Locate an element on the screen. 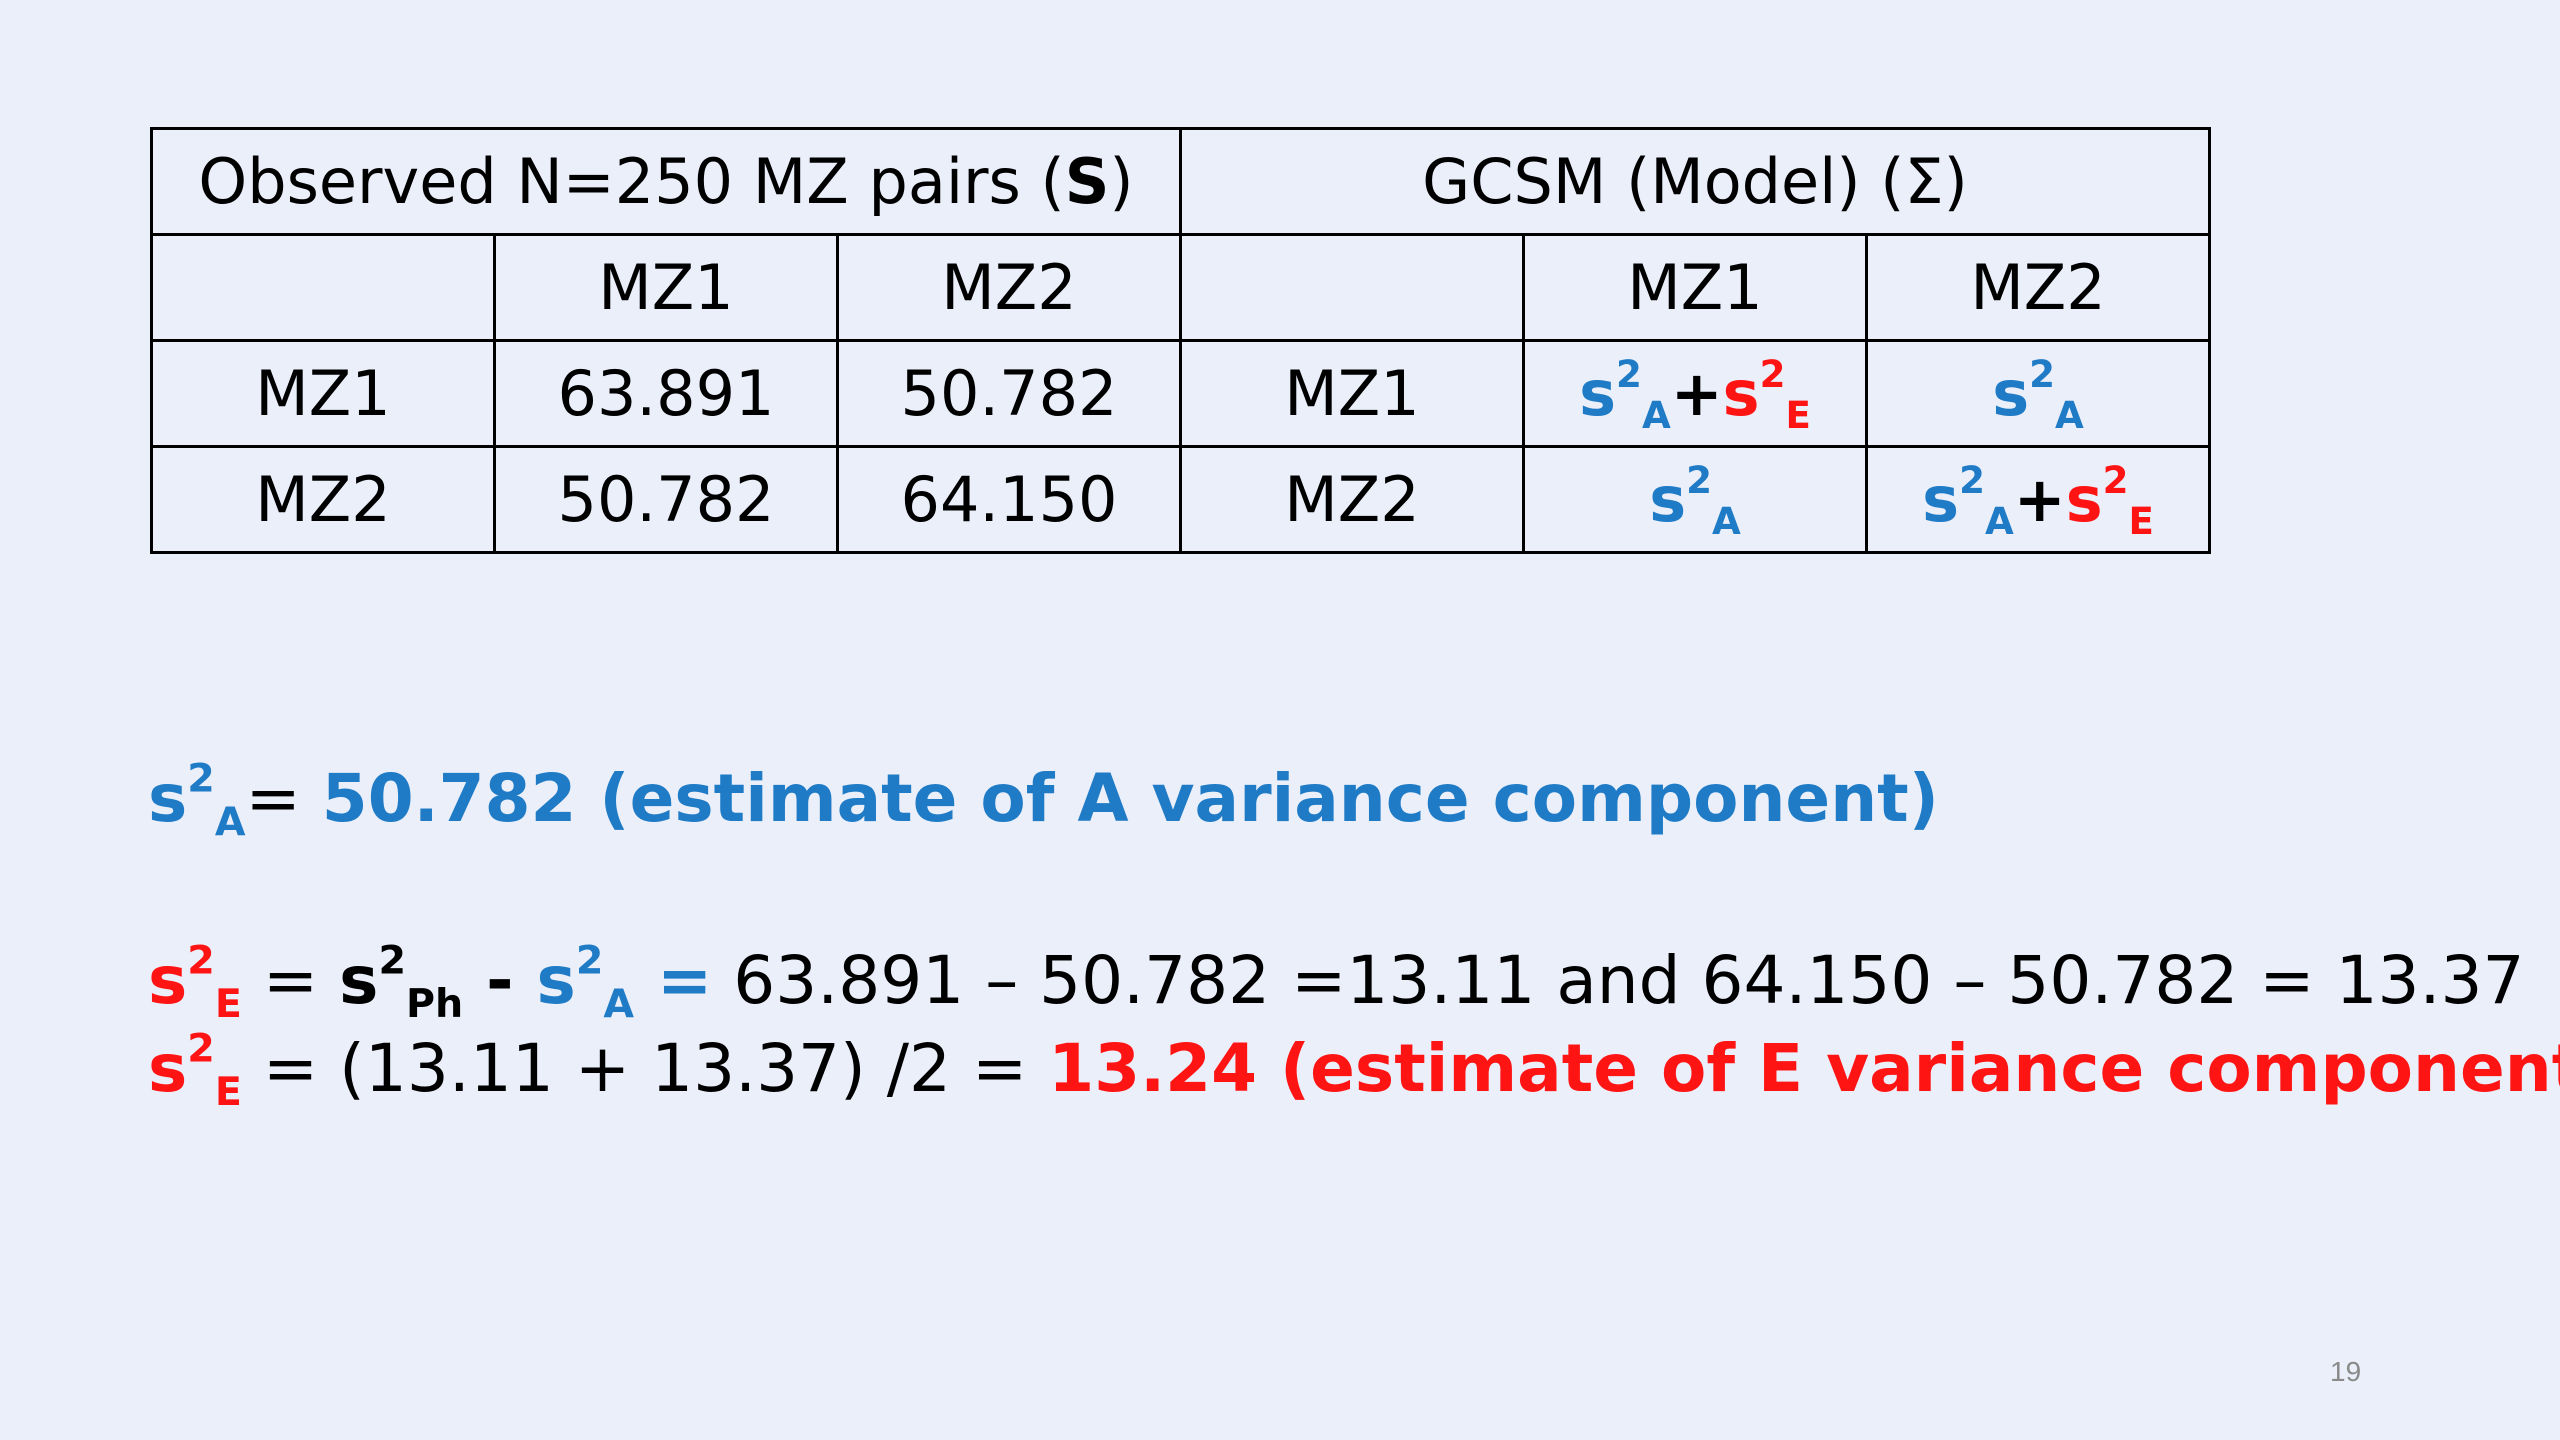 The width and height of the screenshot is (2560, 1440). observed-cell: 63.891 is located at coordinates (666, 393).